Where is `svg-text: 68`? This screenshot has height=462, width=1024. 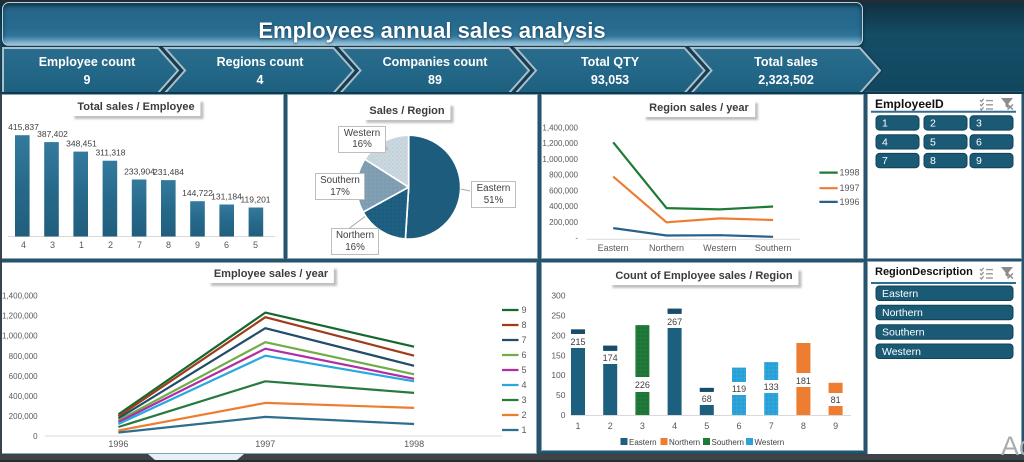
svg-text: 68 is located at coordinates (707, 399).